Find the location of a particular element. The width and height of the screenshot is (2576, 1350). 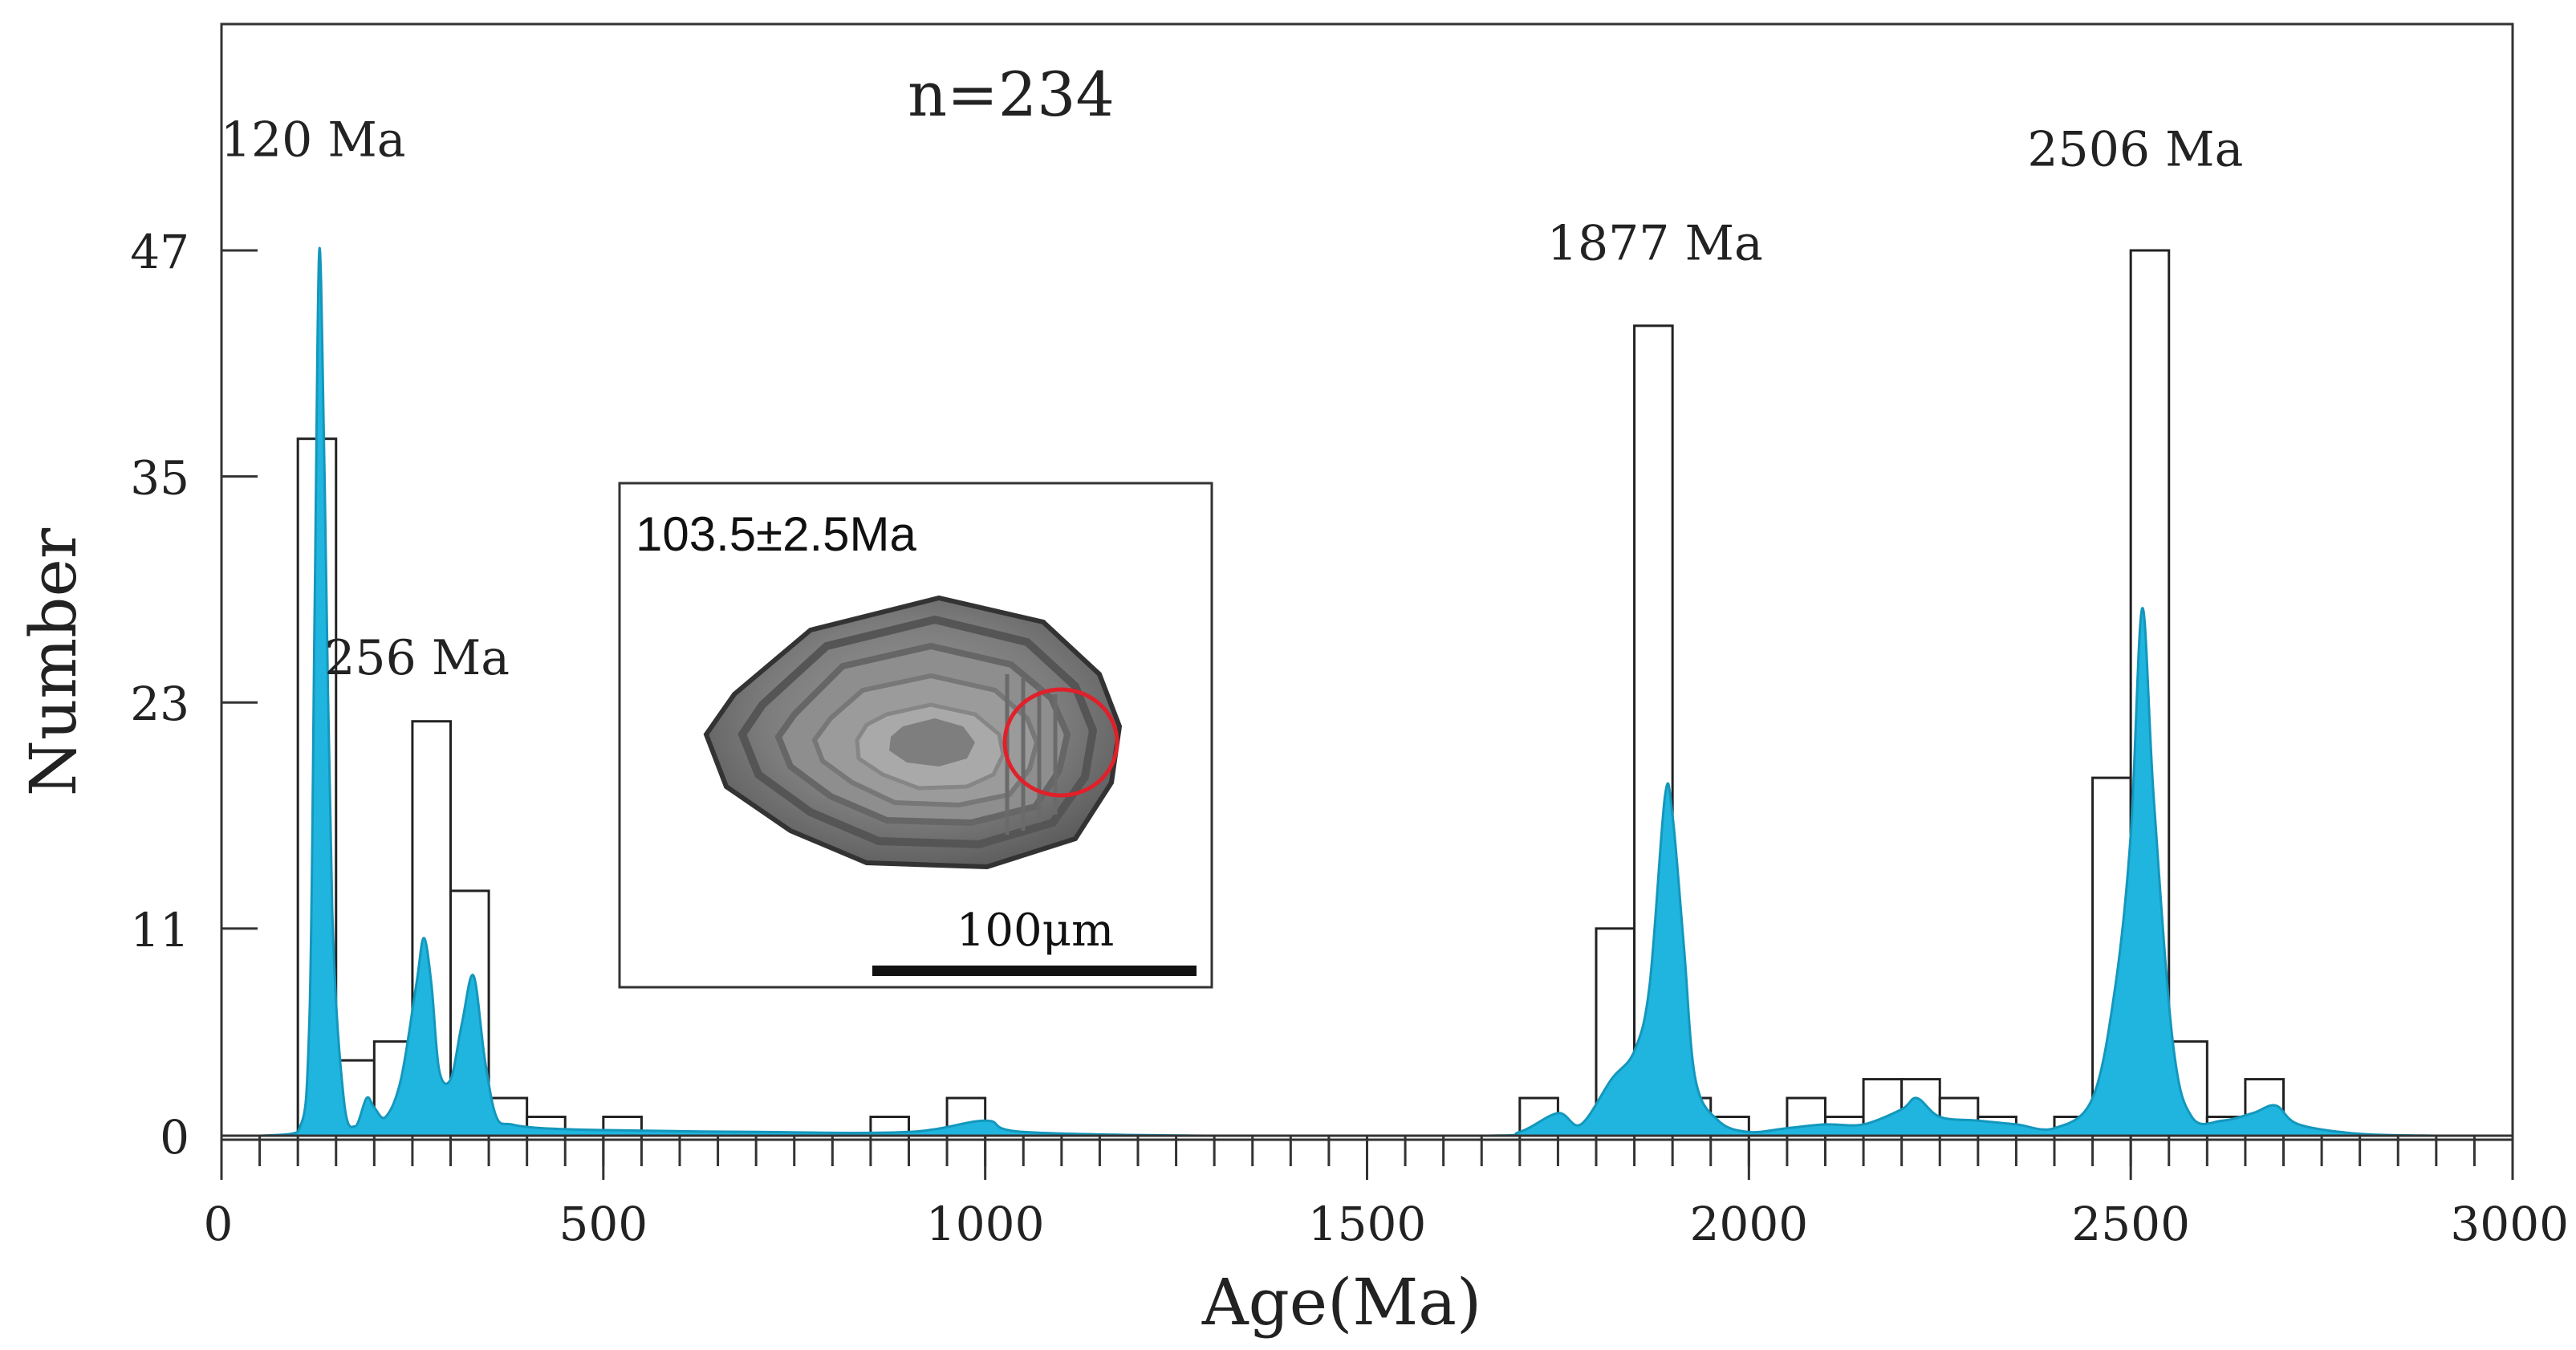

y-tick-label: 23 is located at coordinates (159, 704).